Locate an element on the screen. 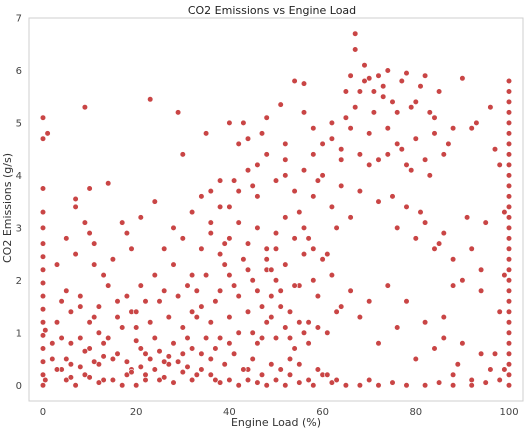  chart-title: CO2 Emissions vs Engine Load is located at coordinates (272, 10).